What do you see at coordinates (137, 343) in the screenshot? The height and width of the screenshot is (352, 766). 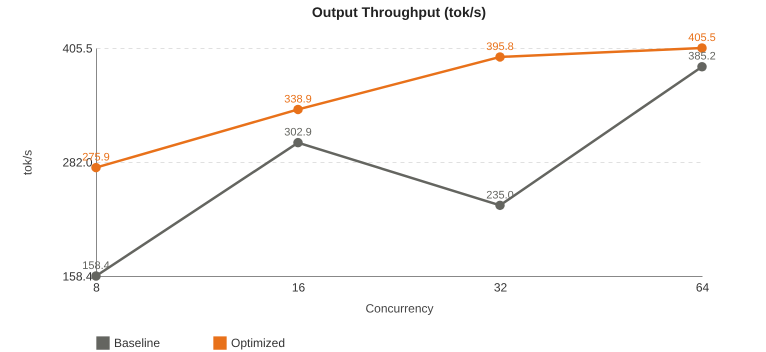 I see `legend-label: Baseline` at bounding box center [137, 343].